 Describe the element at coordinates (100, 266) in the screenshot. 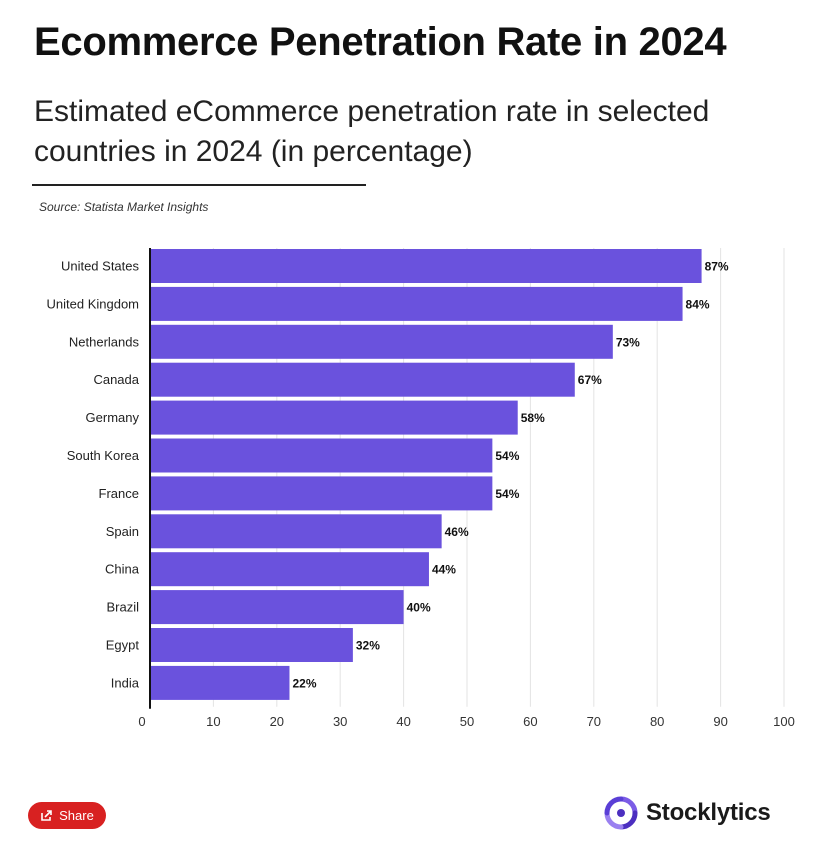

I see `category-label: United States` at that location.